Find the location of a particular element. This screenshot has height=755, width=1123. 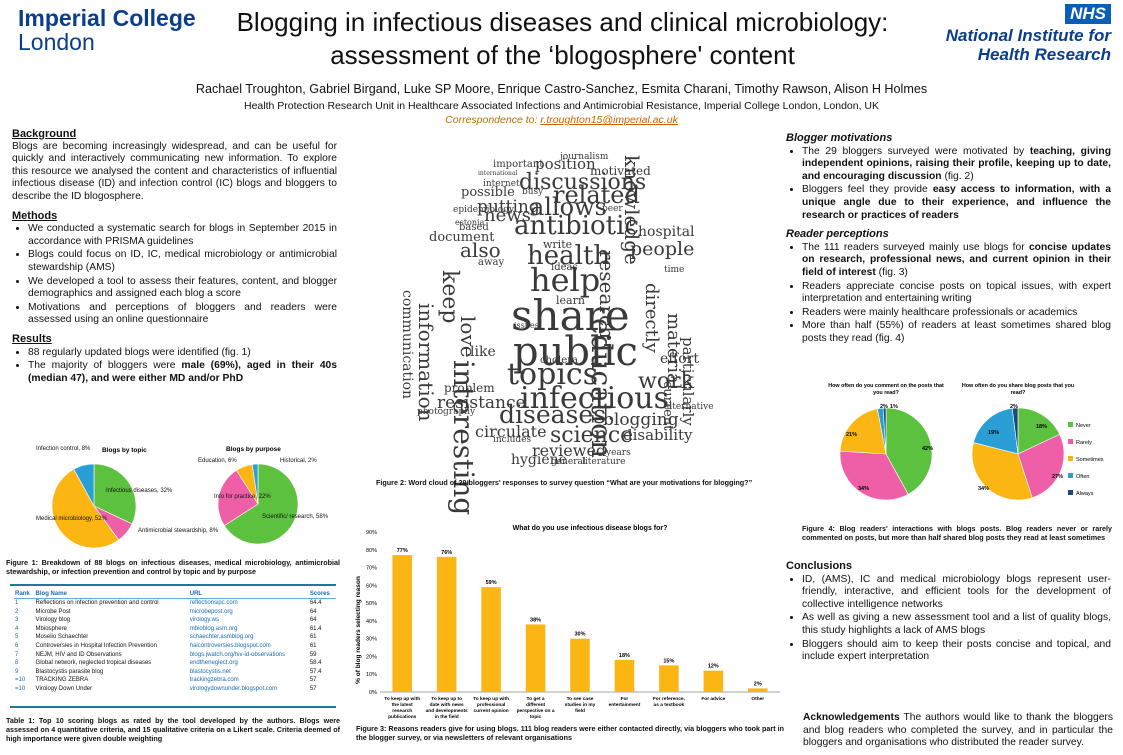

pie-label: Infection control, 8% is located at coordinates (63, 449).